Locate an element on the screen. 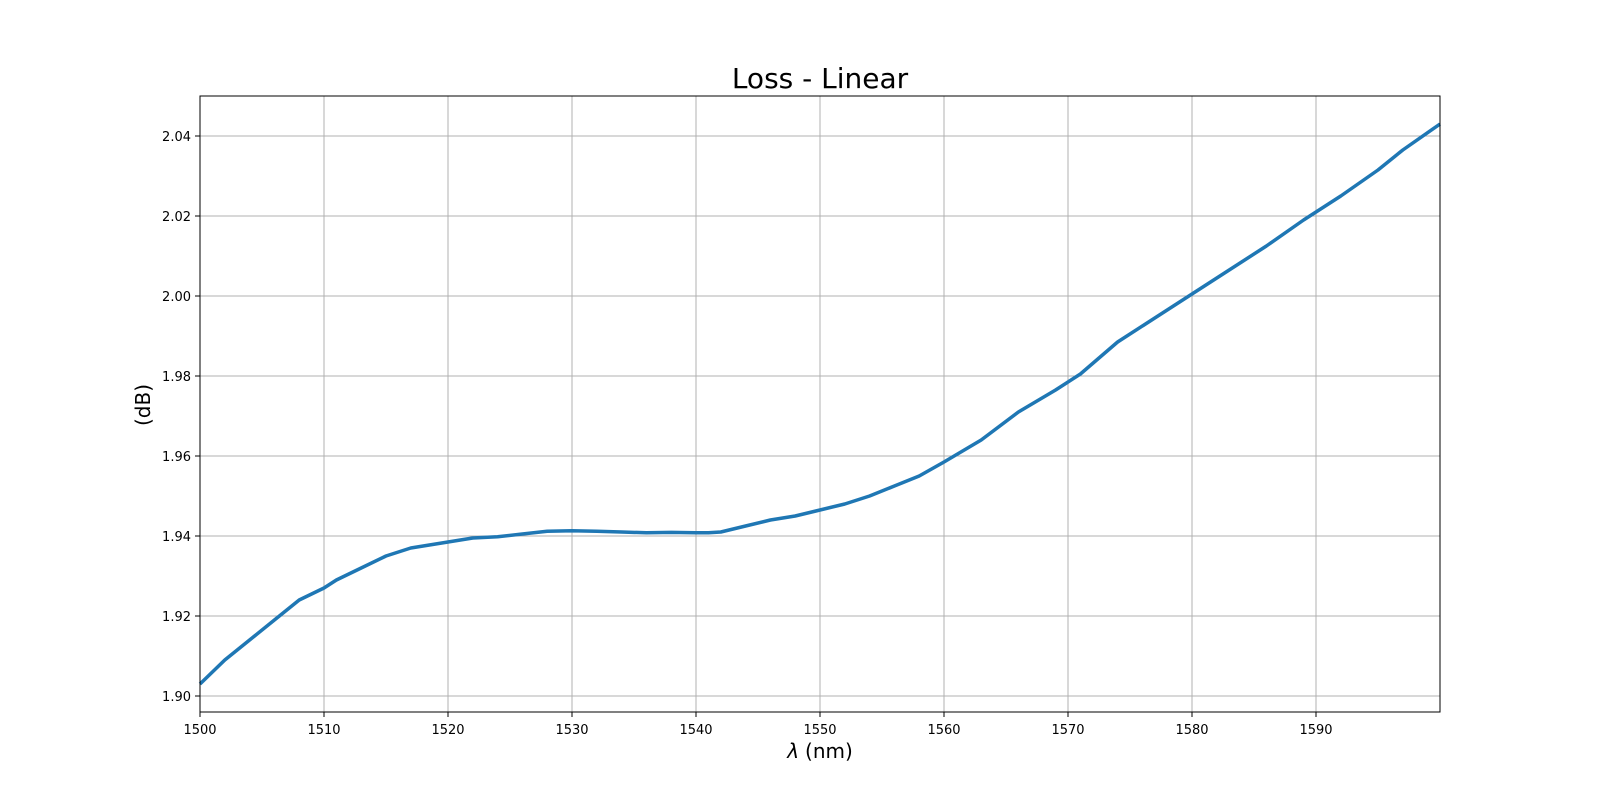 The image size is (1600, 800). y-tick-label: 2.04 is located at coordinates (176, 137).